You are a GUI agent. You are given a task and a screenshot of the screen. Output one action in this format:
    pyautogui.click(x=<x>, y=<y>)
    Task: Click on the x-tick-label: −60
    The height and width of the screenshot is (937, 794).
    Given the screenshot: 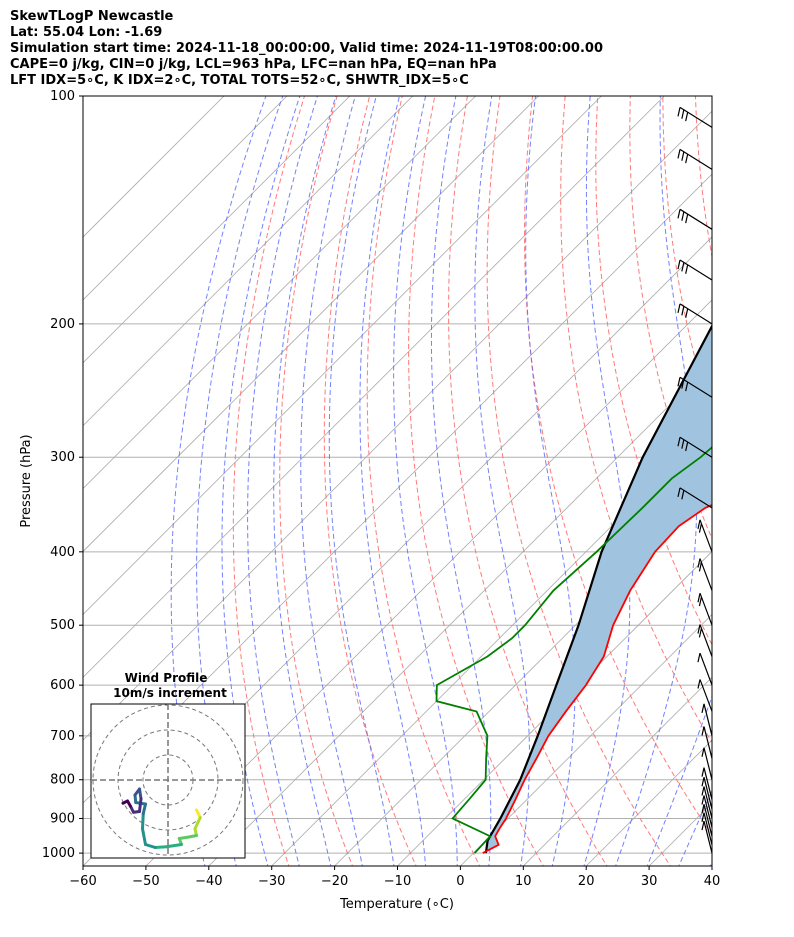 What is the action you would take?
    pyautogui.click(x=82, y=881)
    